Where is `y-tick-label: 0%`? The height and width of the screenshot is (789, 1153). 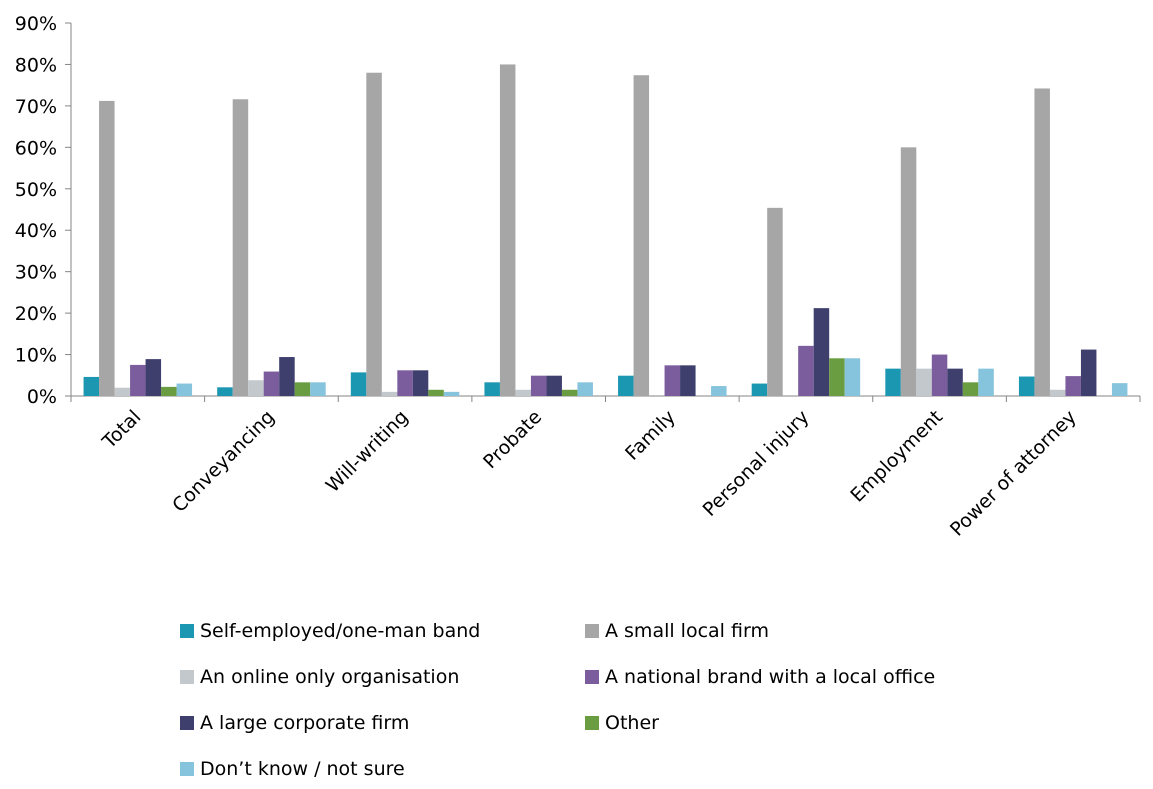 y-tick-label: 0% is located at coordinates (42, 397).